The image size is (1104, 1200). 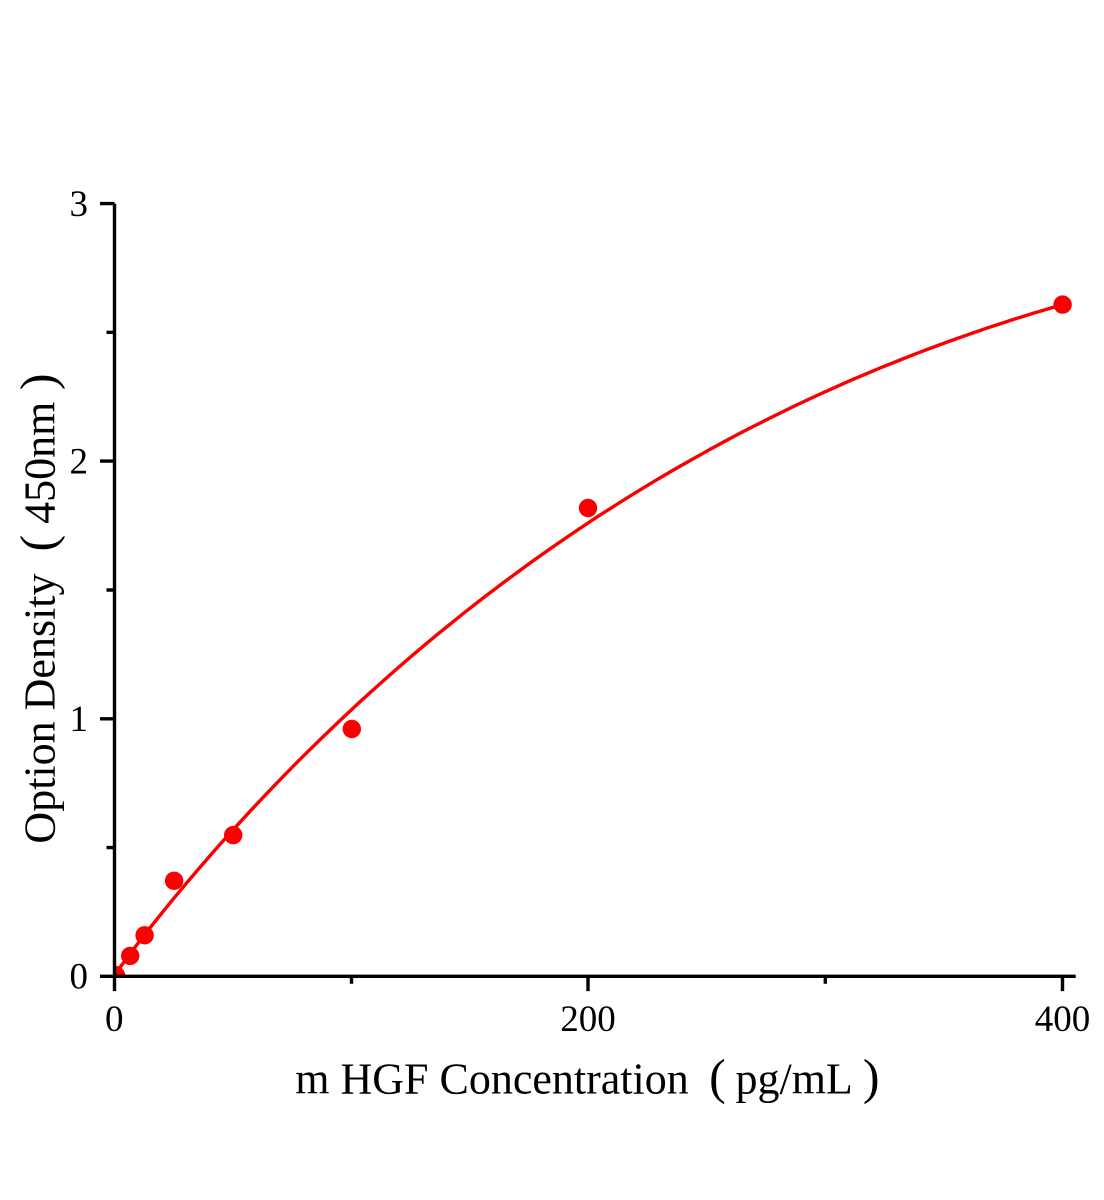 What do you see at coordinates (587, 1077) in the screenshot?
I see `svg-text: m HGF Concentration(pg/mL)` at bounding box center [587, 1077].